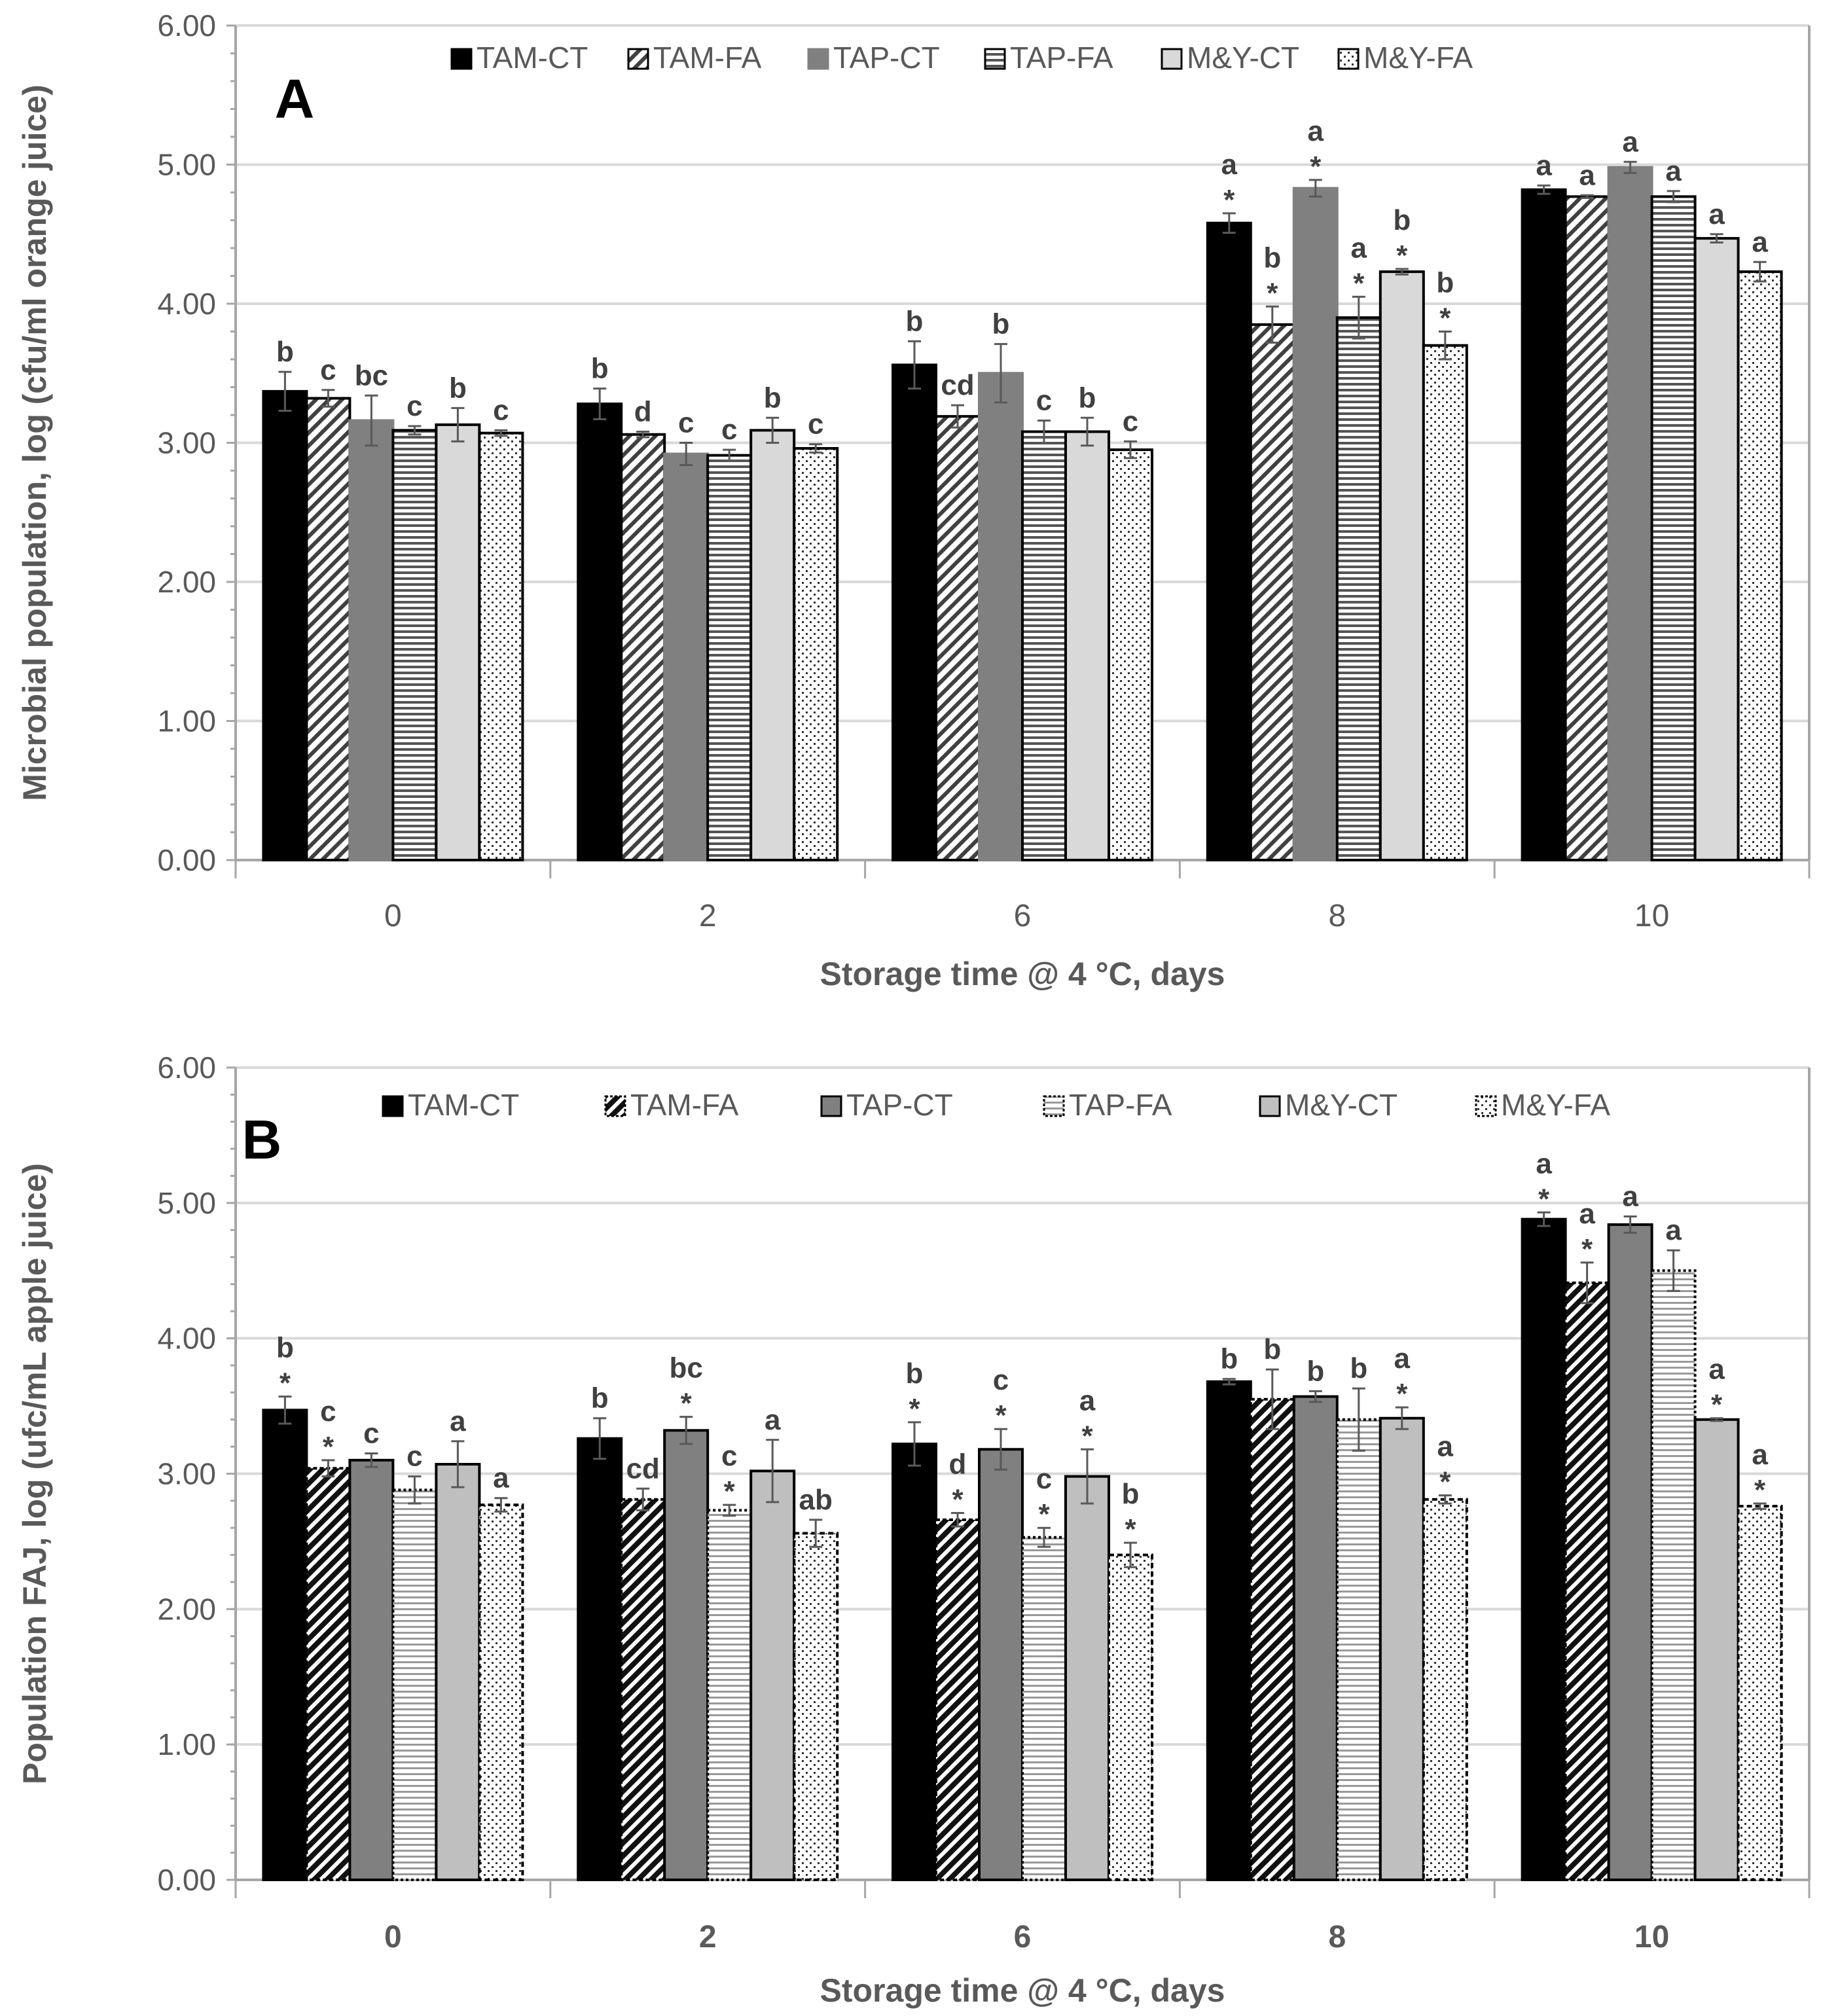 The height and width of the screenshot is (2016, 1821). Describe the element at coordinates (708, 1937) in the screenshot. I see `x-tick-label: 2` at that location.